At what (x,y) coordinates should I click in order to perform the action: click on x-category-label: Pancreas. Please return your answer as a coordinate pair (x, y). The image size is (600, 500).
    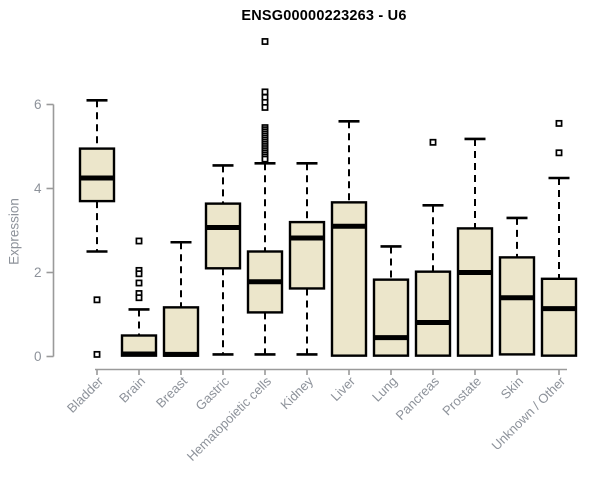
    Looking at the image, I should click on (418, 398).